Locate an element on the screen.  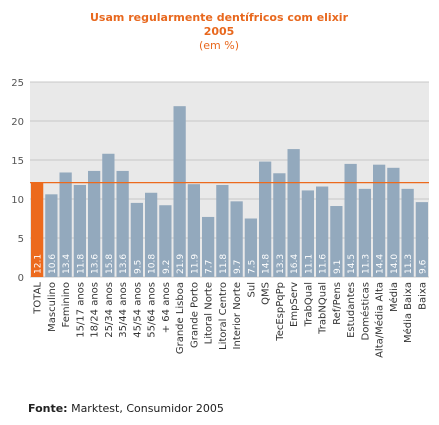
bar-value-label: 7.5 is located at coordinates (252, 267).